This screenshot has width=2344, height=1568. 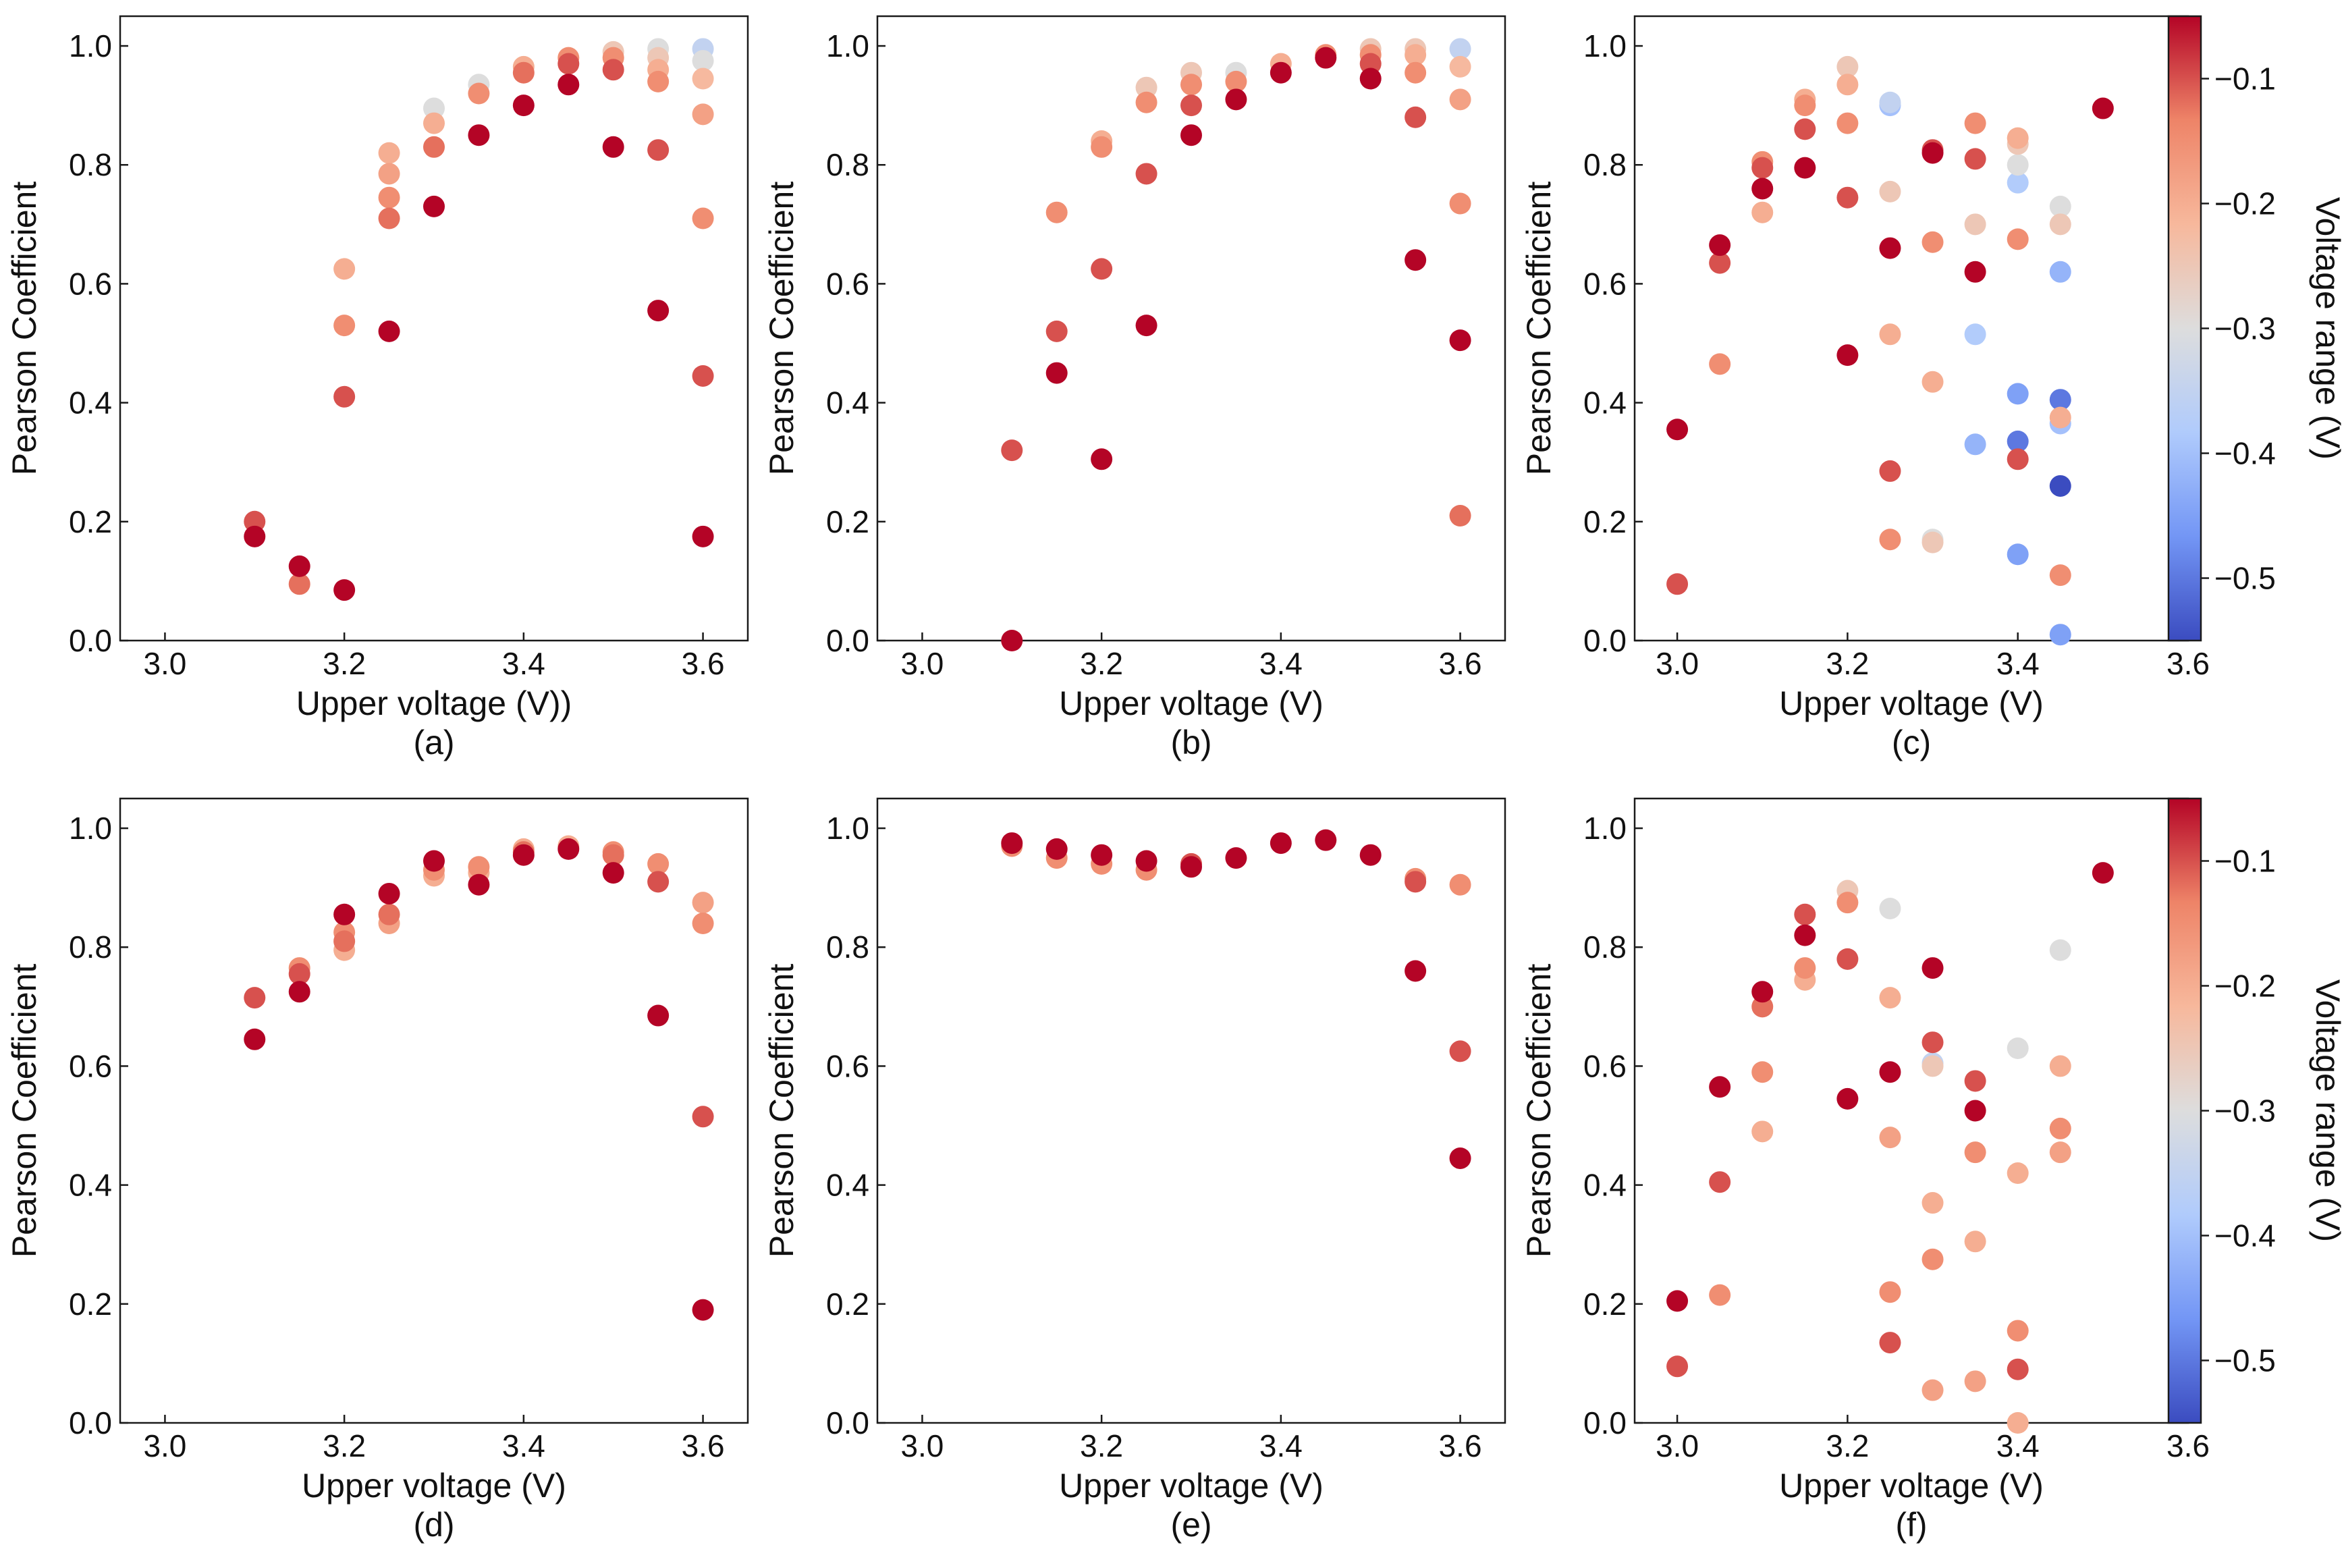 What do you see at coordinates (434, 703) in the screenshot?
I see `x-axis-label: Upper voltage (V))` at bounding box center [434, 703].